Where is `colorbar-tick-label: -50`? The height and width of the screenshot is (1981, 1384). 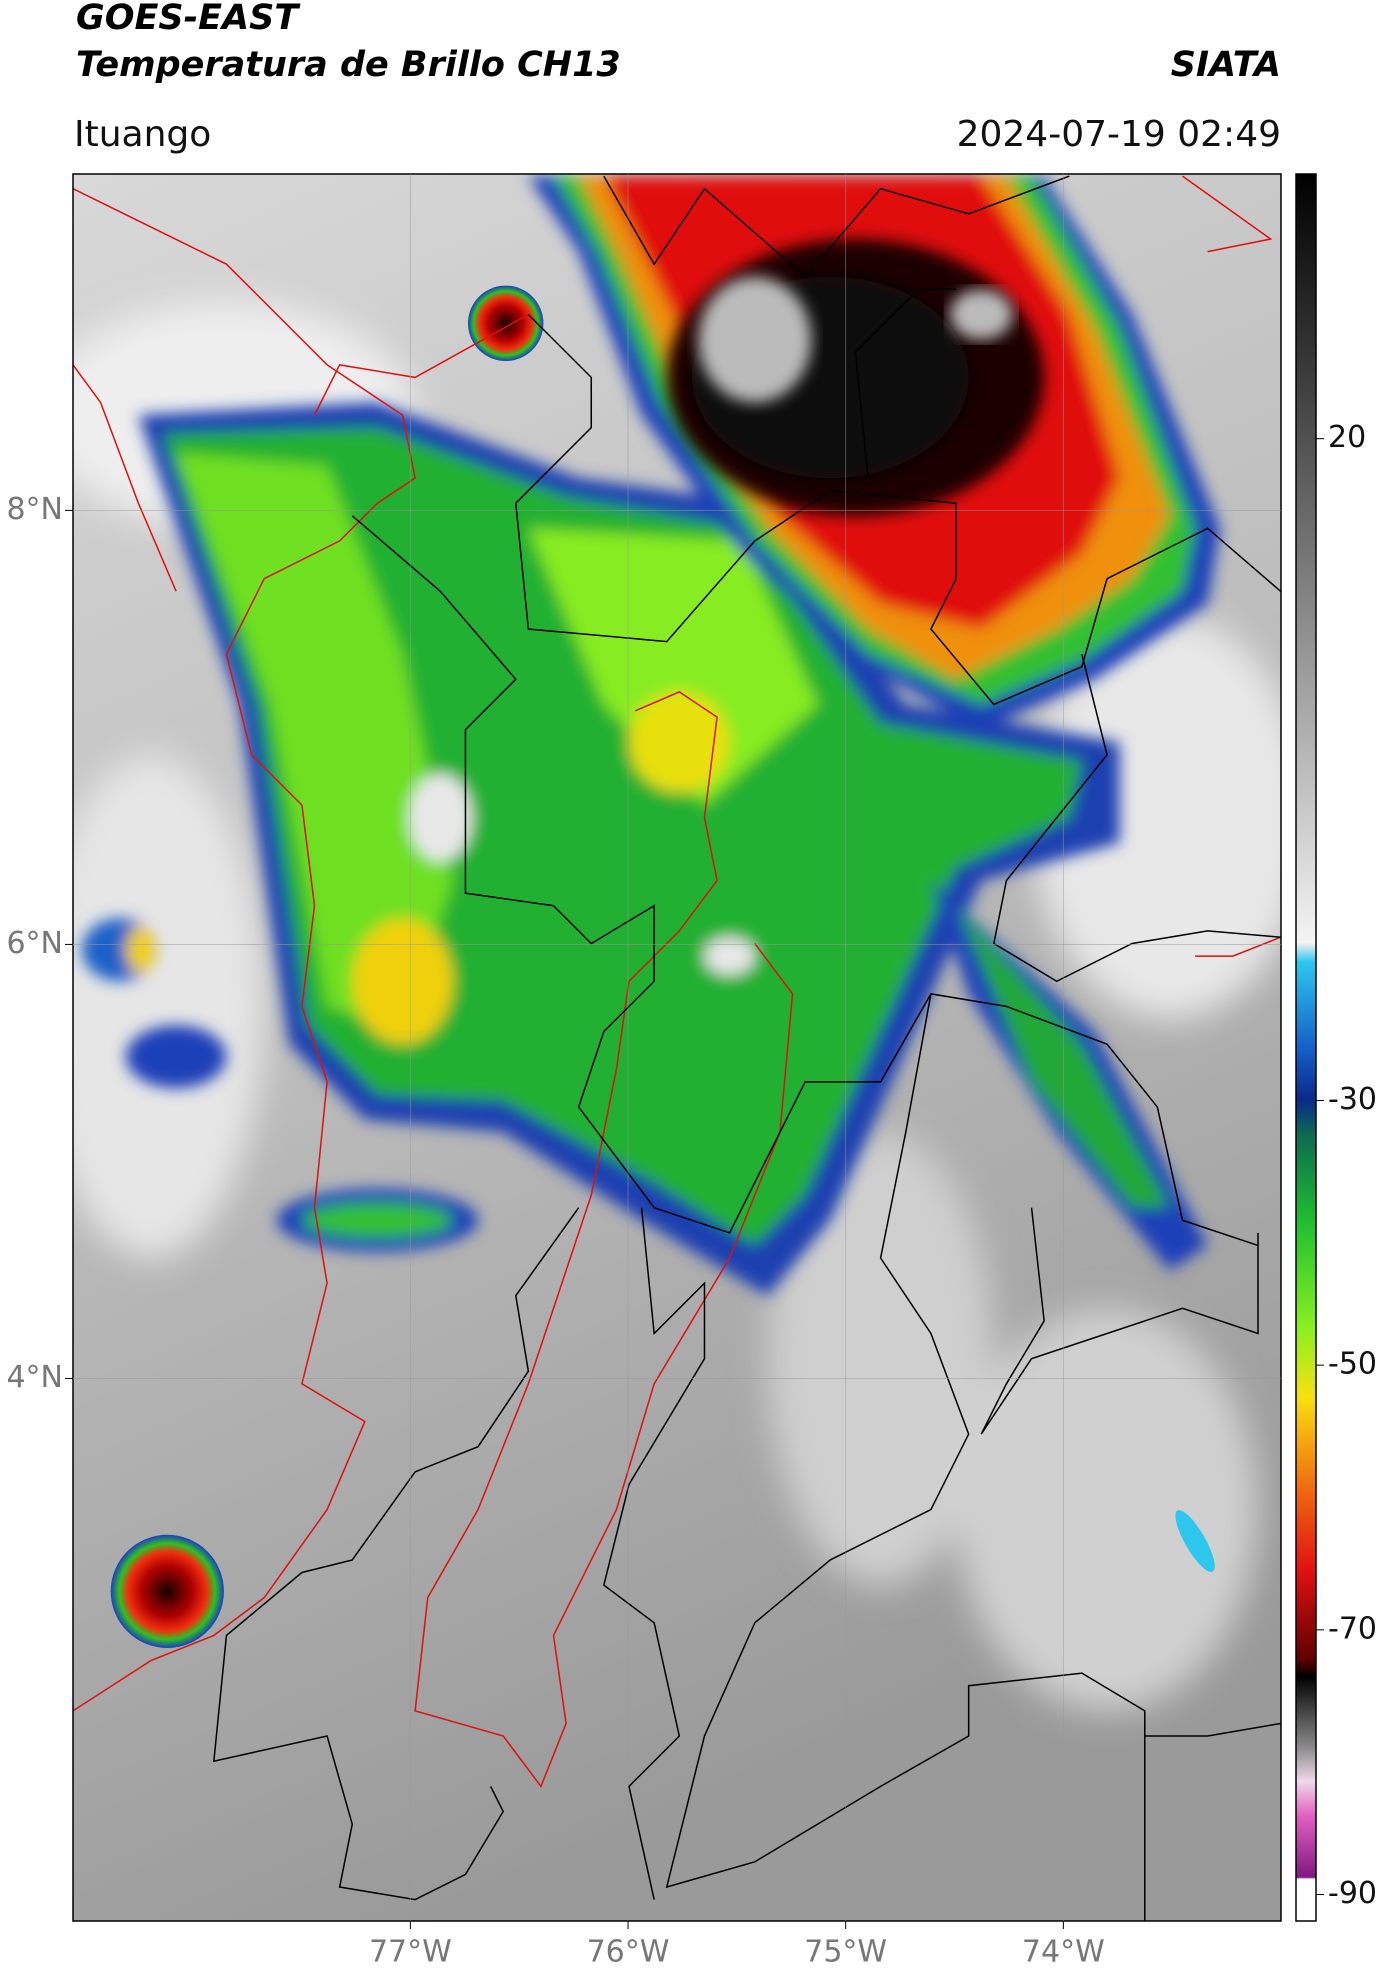 colorbar-tick-label: -50 is located at coordinates (1352, 1364).